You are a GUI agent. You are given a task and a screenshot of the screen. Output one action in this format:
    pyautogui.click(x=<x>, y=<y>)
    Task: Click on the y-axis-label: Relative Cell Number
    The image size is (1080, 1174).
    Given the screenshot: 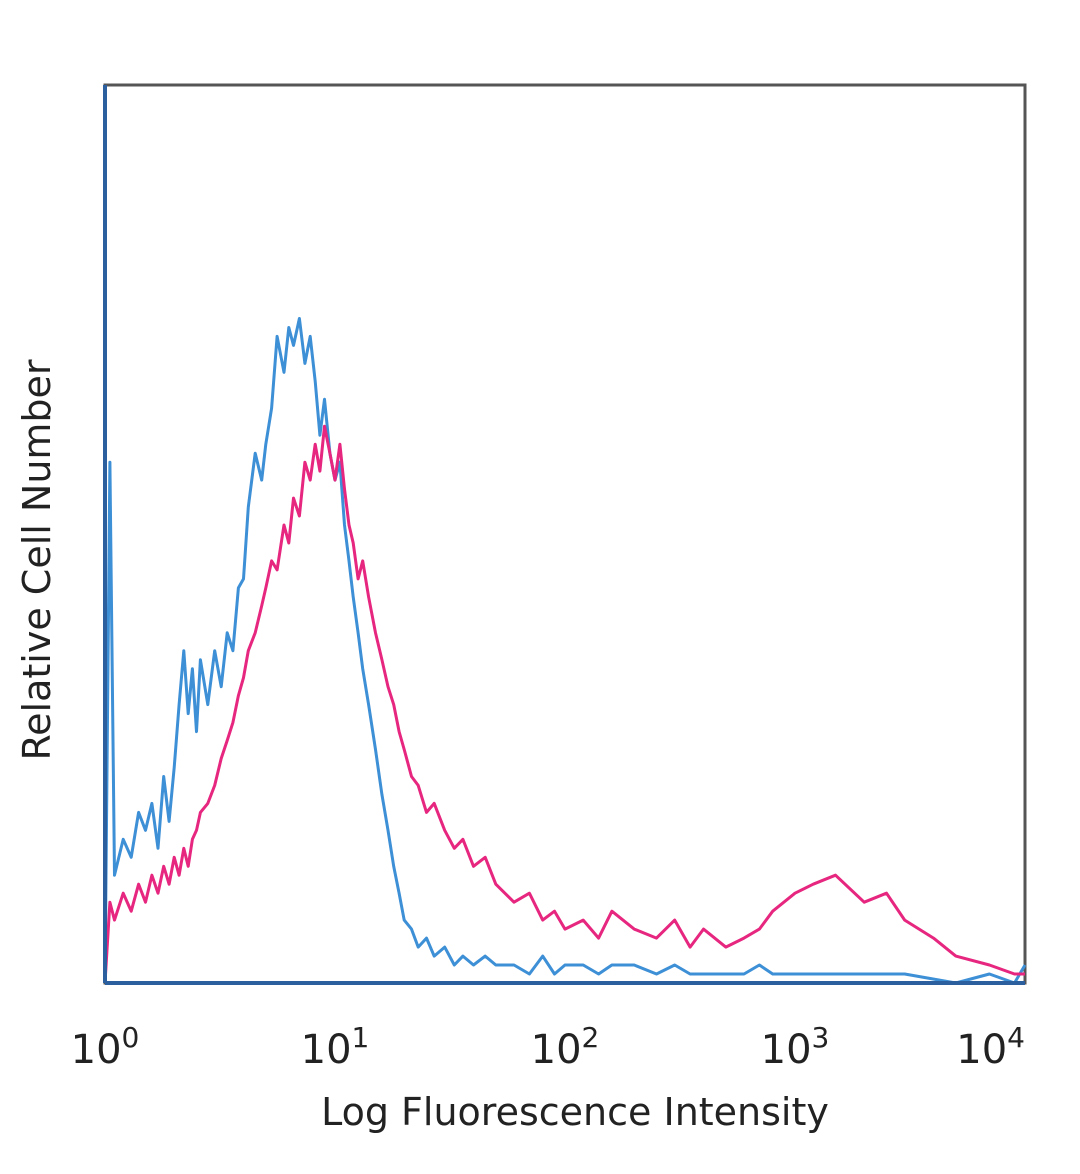 What is the action you would take?
    pyautogui.click(x=37, y=559)
    